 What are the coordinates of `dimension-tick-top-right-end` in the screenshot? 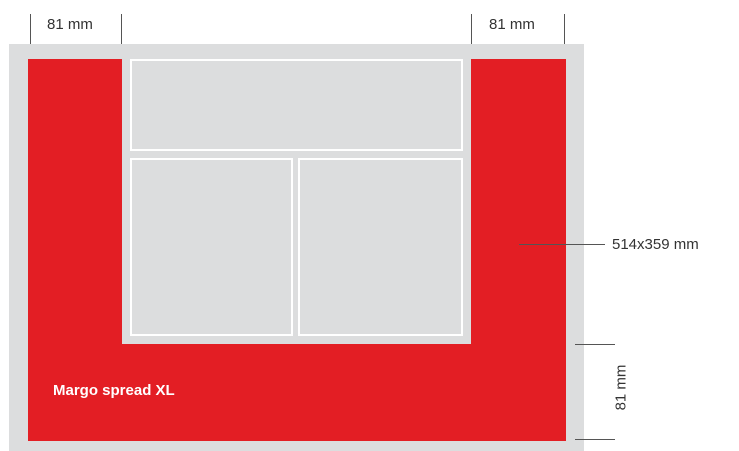 It's located at (564, 33).